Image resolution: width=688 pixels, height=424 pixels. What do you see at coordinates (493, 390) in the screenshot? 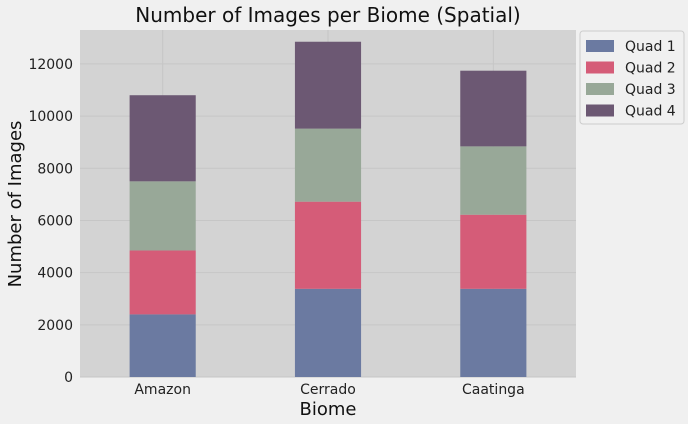
I see `x-tick-label: Caatinga` at bounding box center [493, 390].